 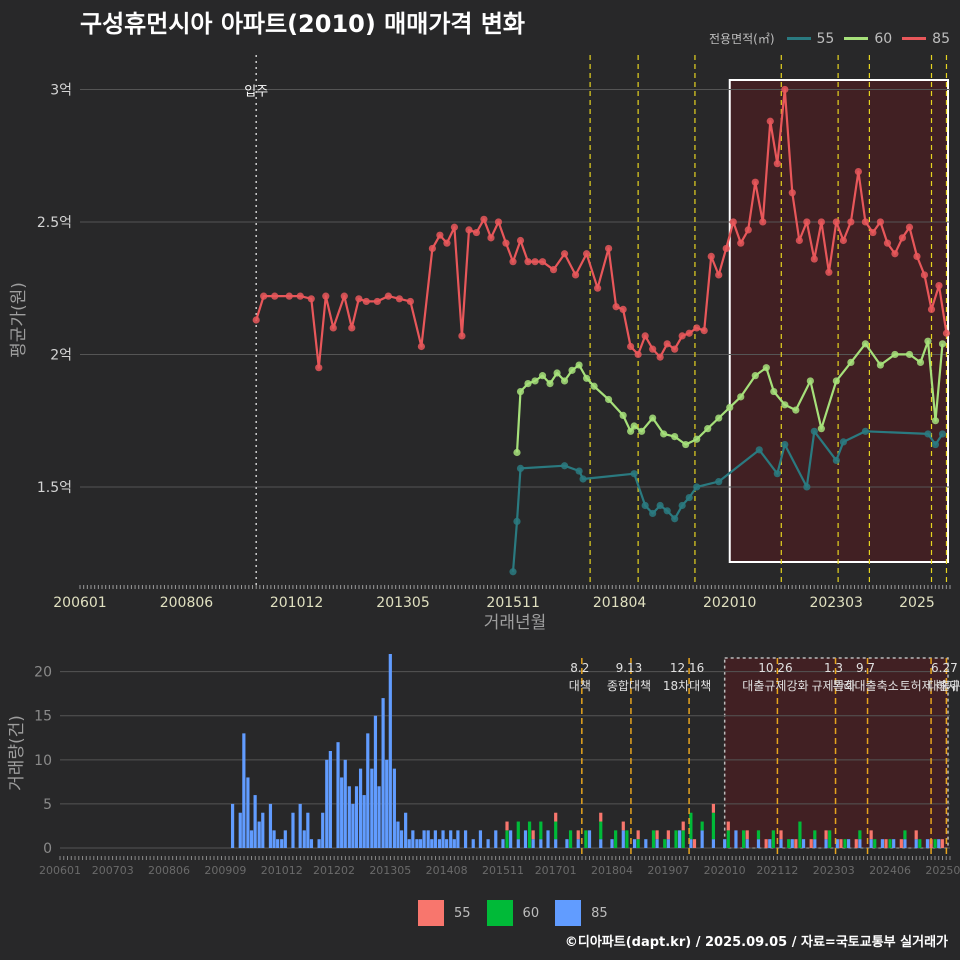 What do you see at coordinates (668, 870) in the screenshot?
I see `bar-x-tick-label: 201907` at bounding box center [668, 870].